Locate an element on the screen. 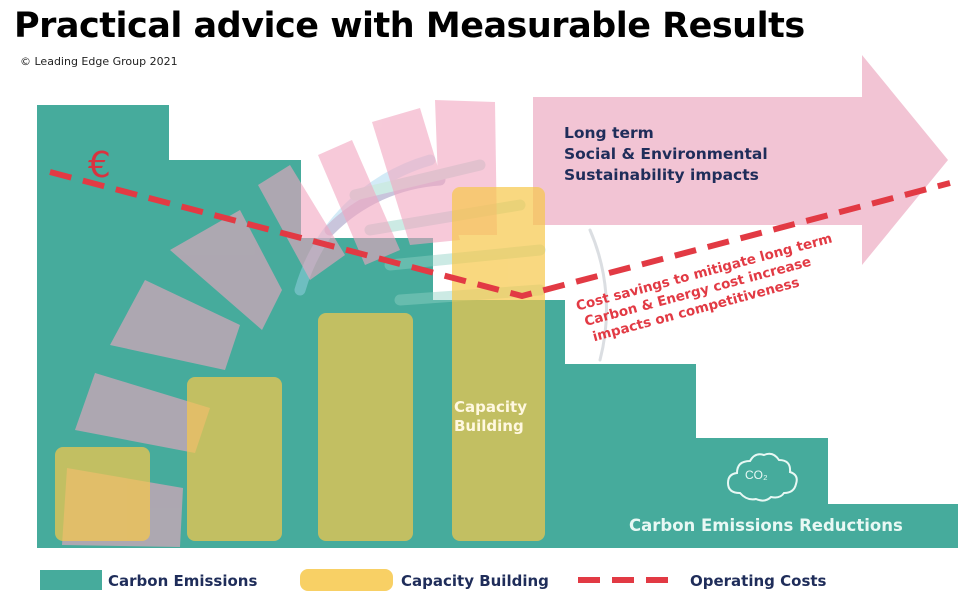 The height and width of the screenshot is (600, 972). arrow-text-line: Long term is located at coordinates (609, 133).